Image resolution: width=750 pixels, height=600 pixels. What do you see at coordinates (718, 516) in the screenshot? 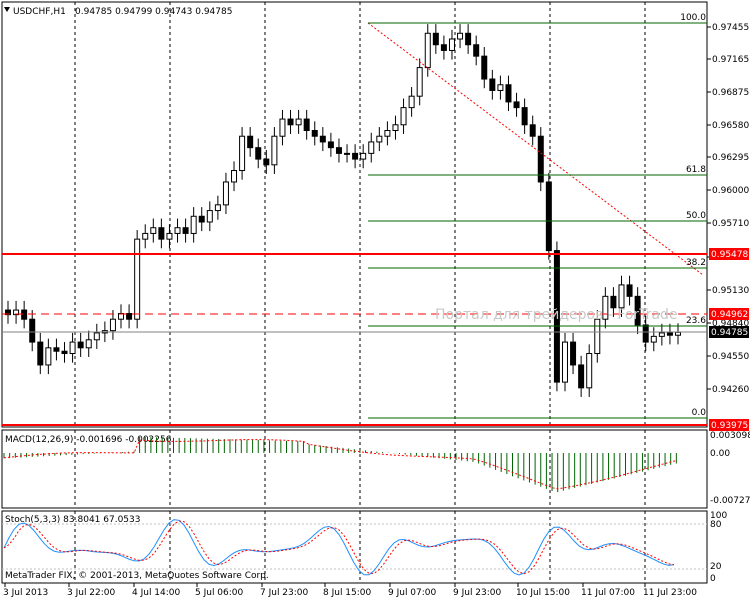
I see `stoch-axis-100: 100` at bounding box center [718, 516].